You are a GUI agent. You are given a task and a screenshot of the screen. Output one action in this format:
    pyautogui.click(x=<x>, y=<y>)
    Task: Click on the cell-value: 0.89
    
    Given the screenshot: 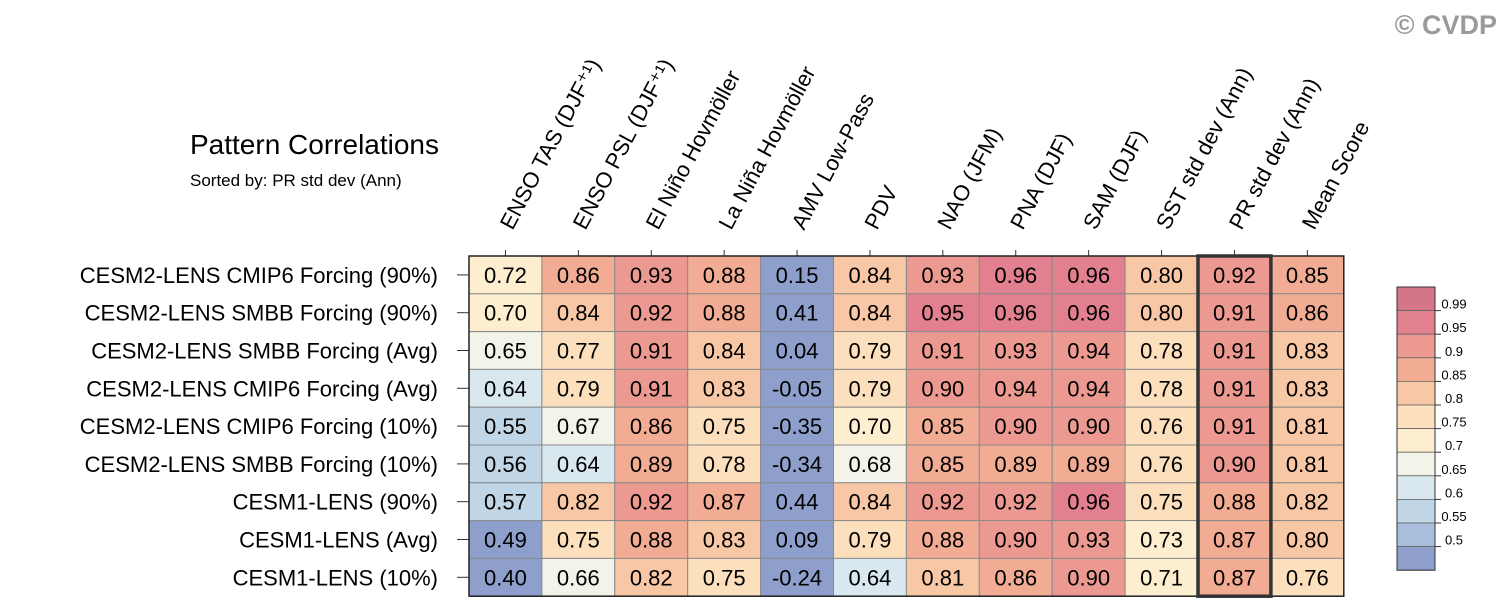 What is the action you would take?
    pyautogui.click(x=651, y=464)
    